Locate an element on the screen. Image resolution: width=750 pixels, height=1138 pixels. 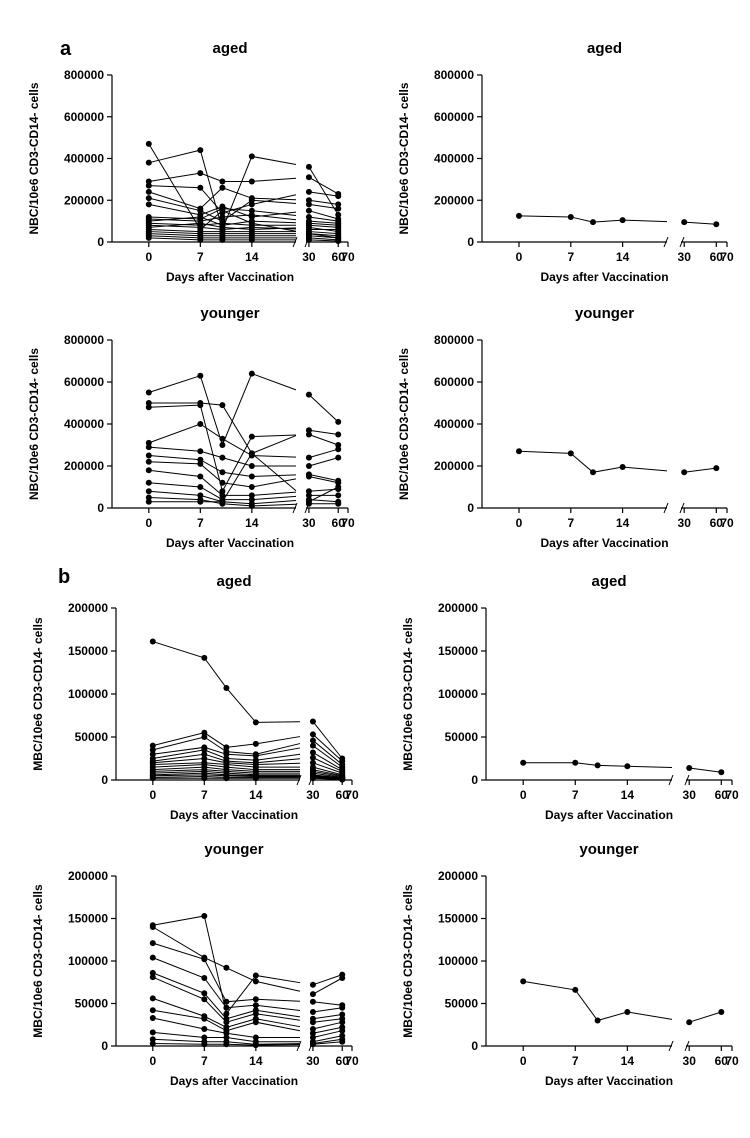
series-line-s10-late is located at coordinates (327, 774).